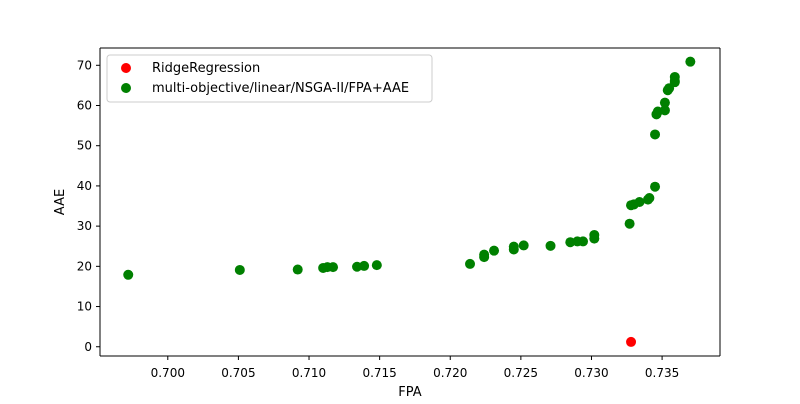 This screenshot has height=404, width=800. I want to click on y-tick-label: 40, so click(84, 186).